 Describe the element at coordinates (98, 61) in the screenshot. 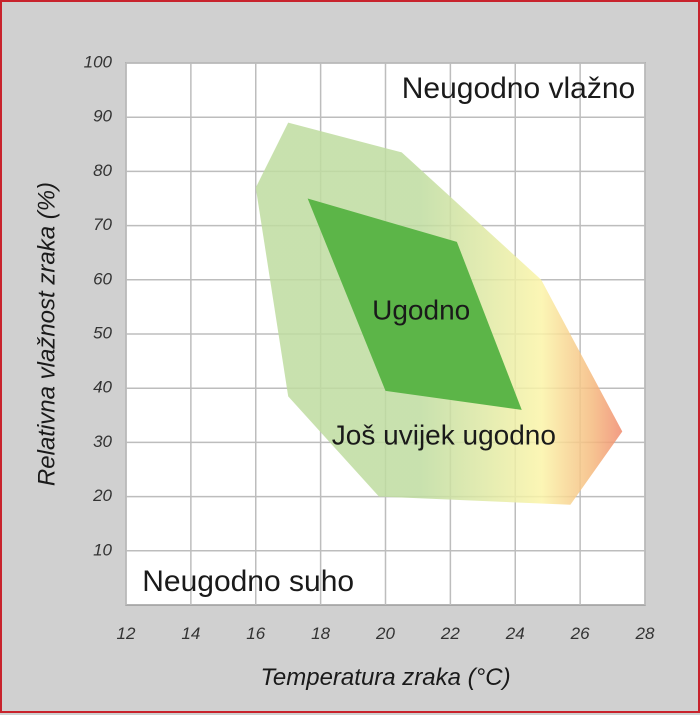

I see `y-tick-label: 100` at that location.